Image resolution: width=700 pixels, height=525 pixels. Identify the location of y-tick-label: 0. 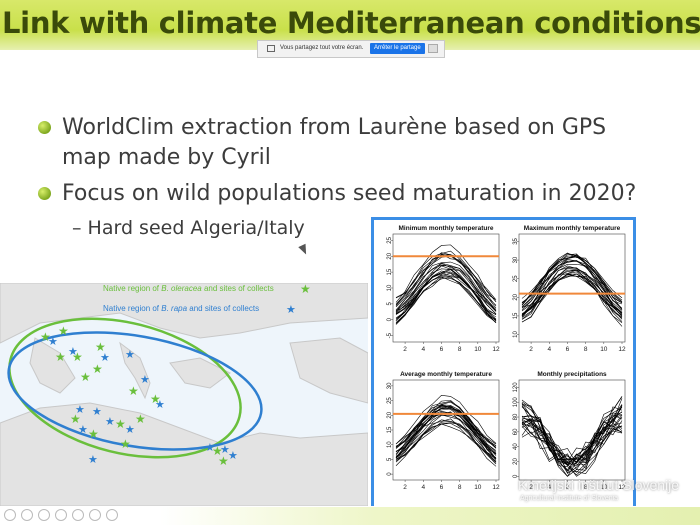
(390, 319).